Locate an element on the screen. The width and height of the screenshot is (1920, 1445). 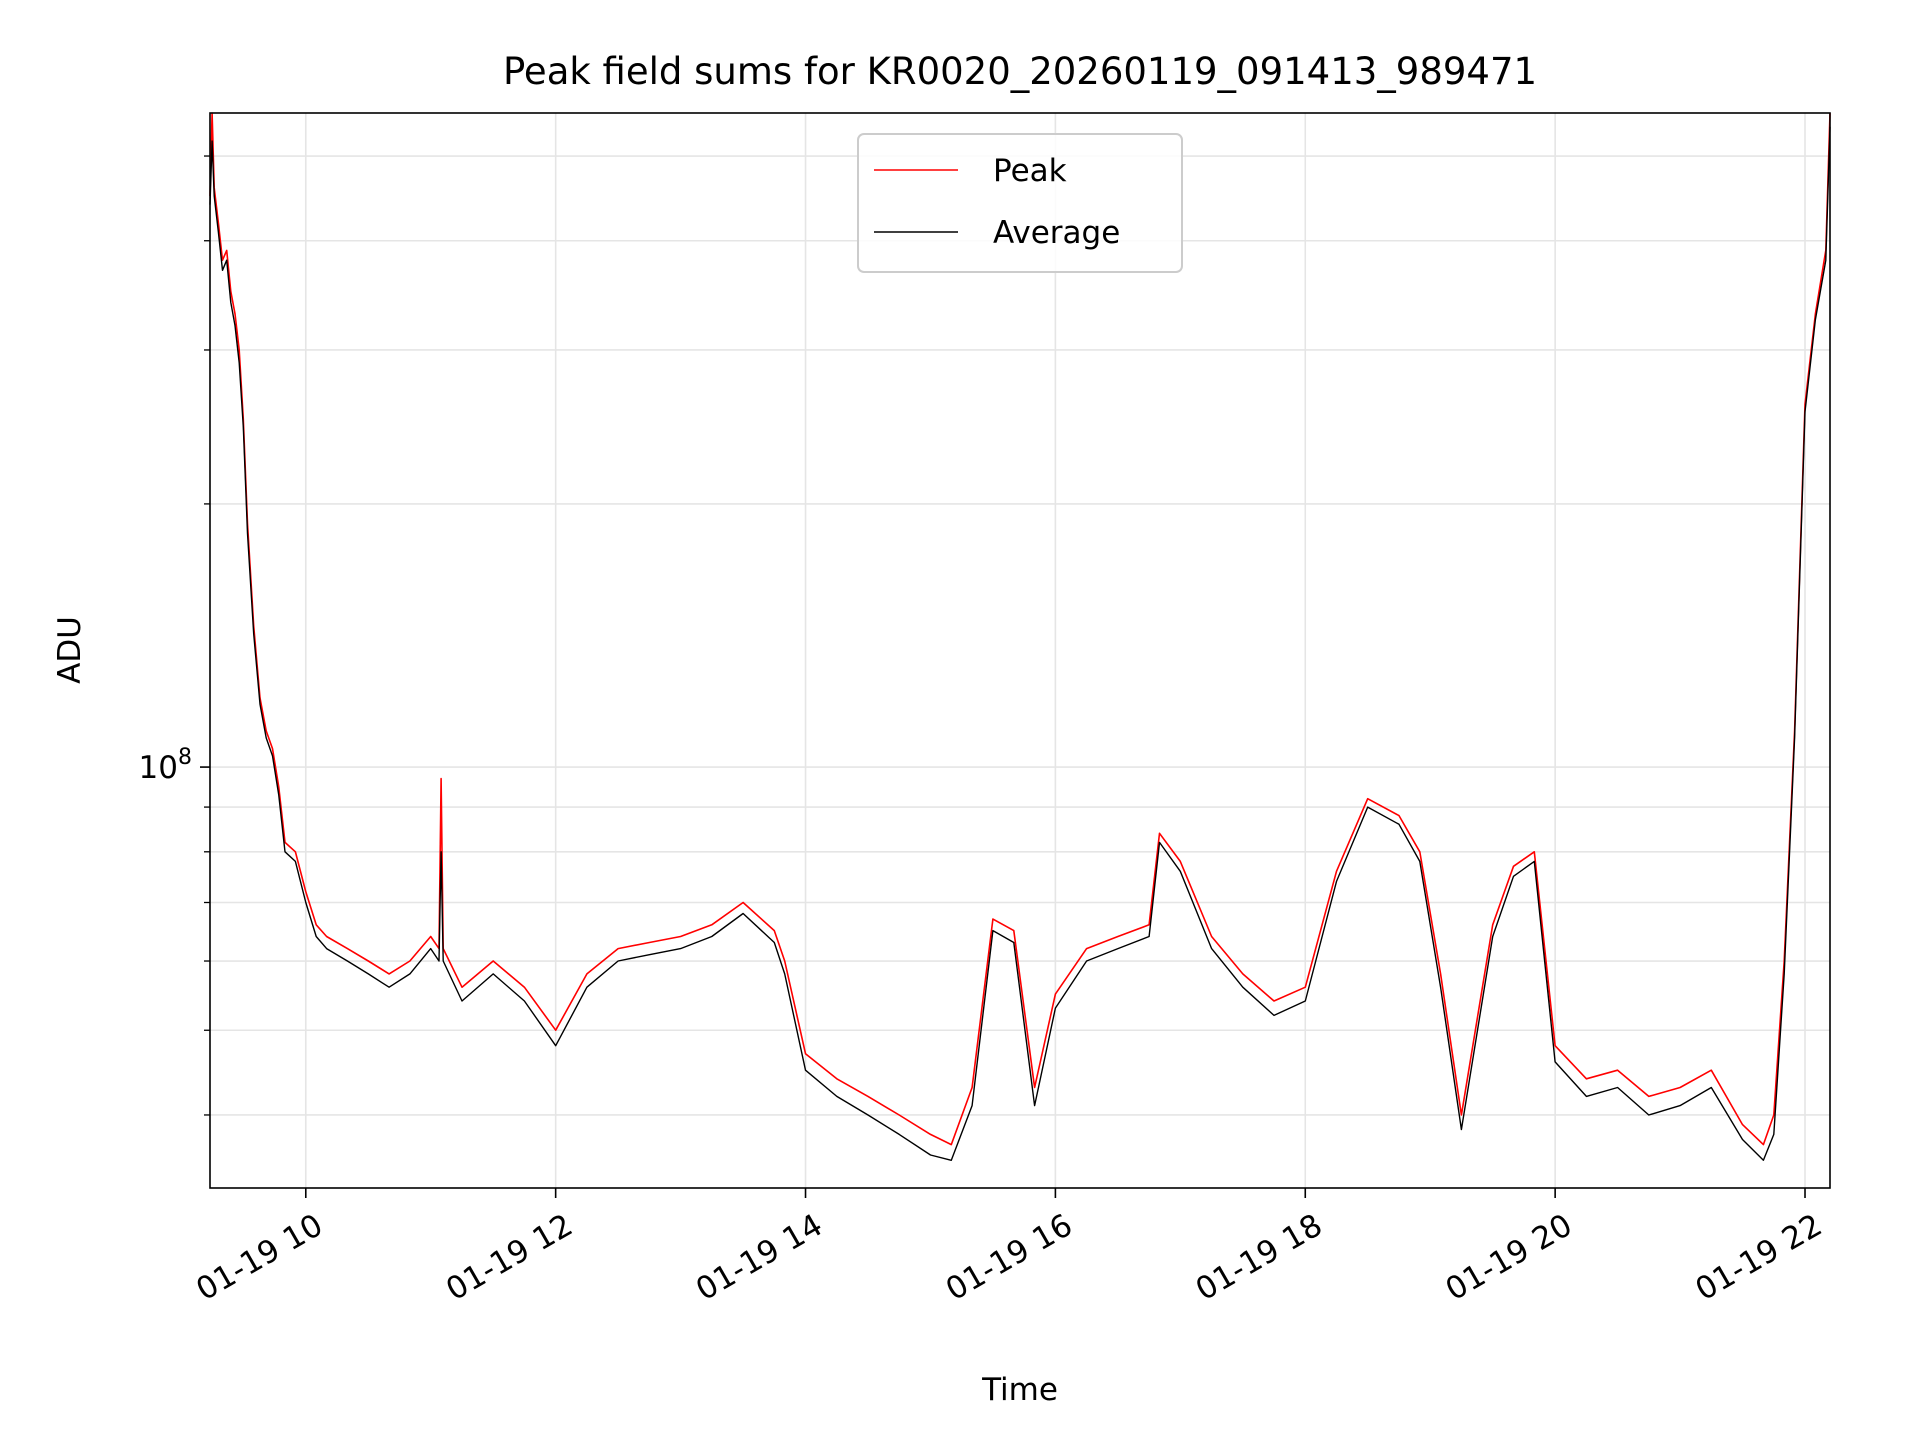
legend-box is located at coordinates (1020, 203).